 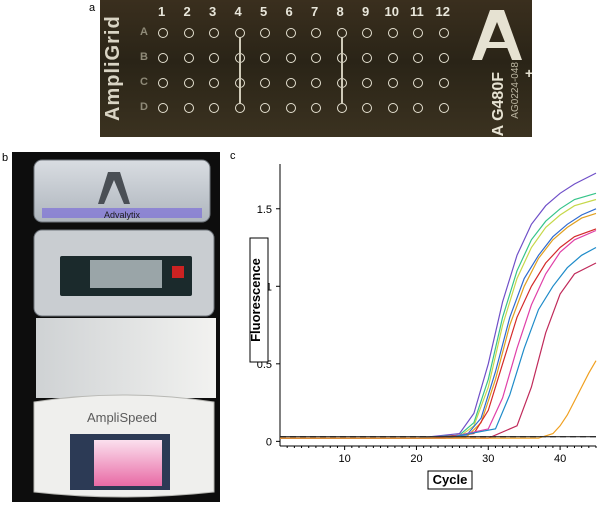 What do you see at coordinates (497, 35) in the screenshot?
I see `advalytix-logo-icon` at bounding box center [497, 35].